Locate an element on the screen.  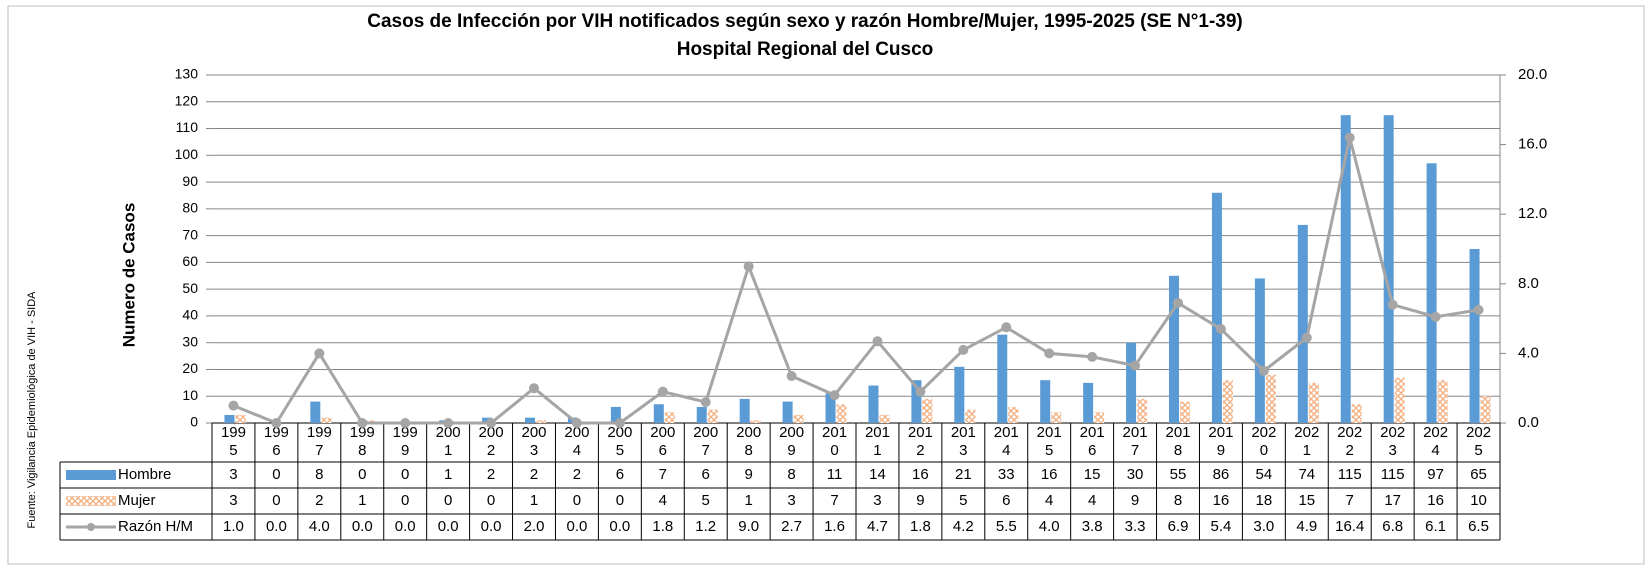
table-cell: 30 is located at coordinates (1135, 474).